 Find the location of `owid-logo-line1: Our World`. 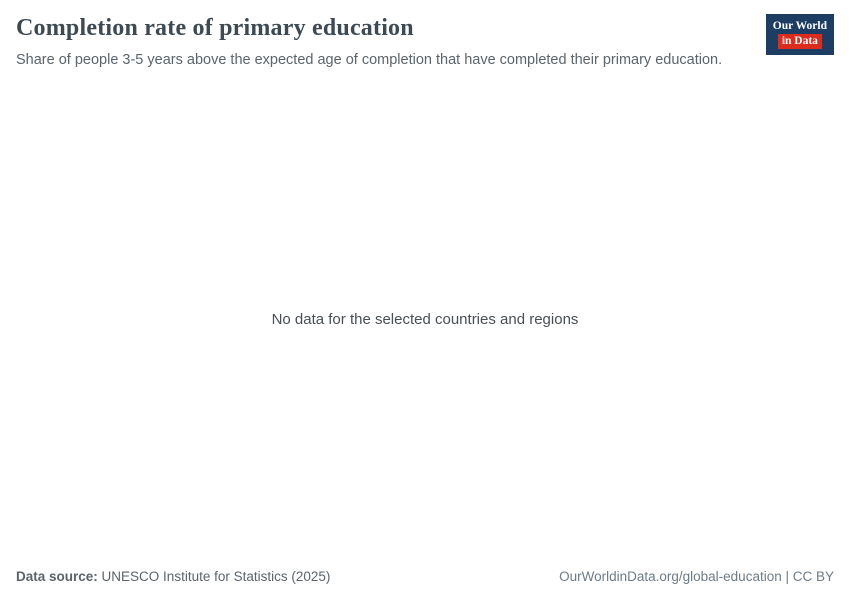

owid-logo-line1: Our World is located at coordinates (799, 26).